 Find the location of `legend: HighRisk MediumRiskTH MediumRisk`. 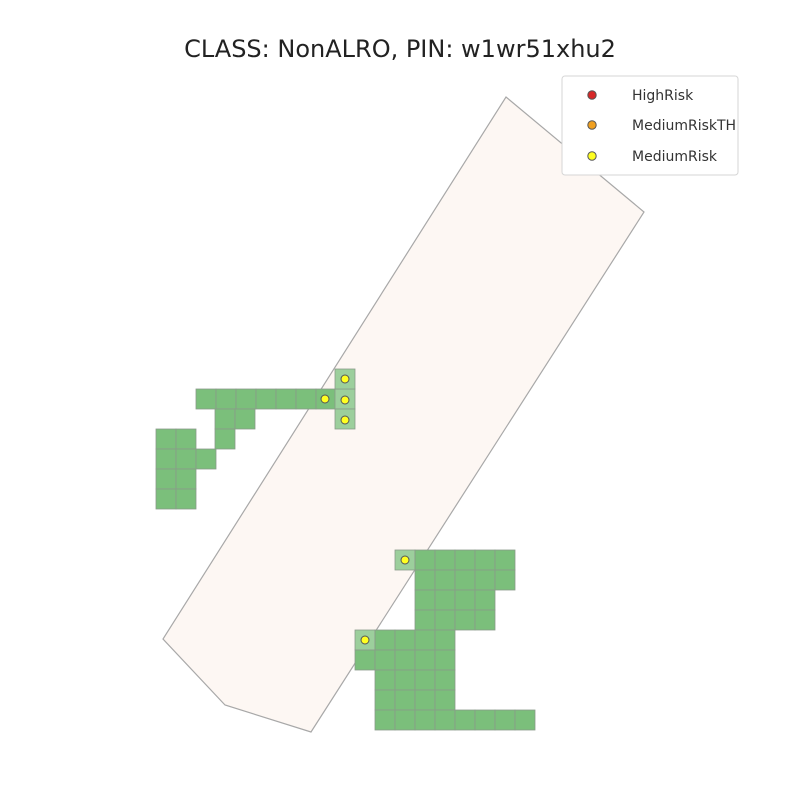

legend: HighRisk MediumRiskTH MediumRisk is located at coordinates (650, 125).